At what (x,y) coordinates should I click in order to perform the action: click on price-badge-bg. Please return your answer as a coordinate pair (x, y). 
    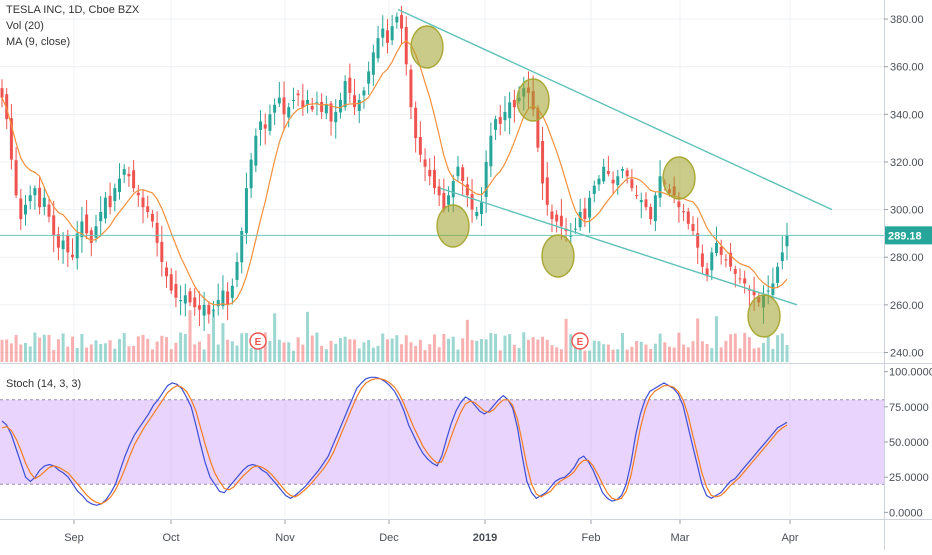
    Looking at the image, I should click on (908, 235).